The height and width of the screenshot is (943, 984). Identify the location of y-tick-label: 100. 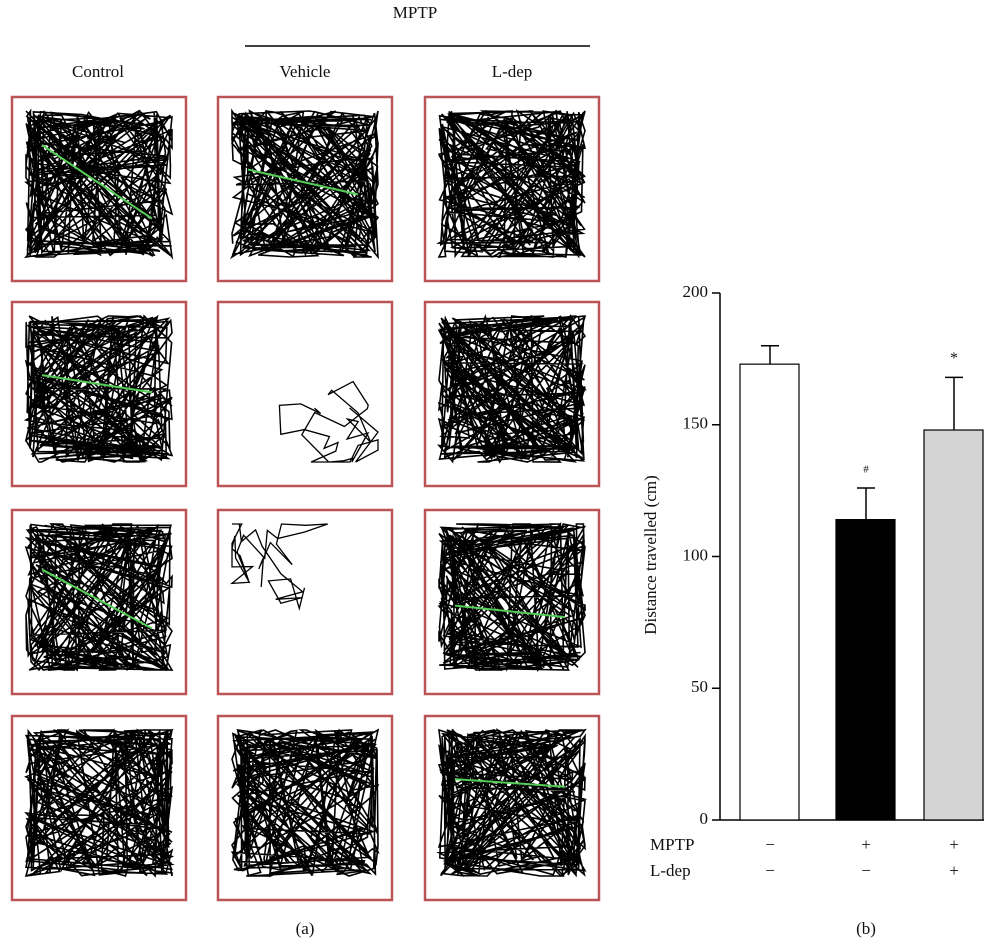
(696, 554).